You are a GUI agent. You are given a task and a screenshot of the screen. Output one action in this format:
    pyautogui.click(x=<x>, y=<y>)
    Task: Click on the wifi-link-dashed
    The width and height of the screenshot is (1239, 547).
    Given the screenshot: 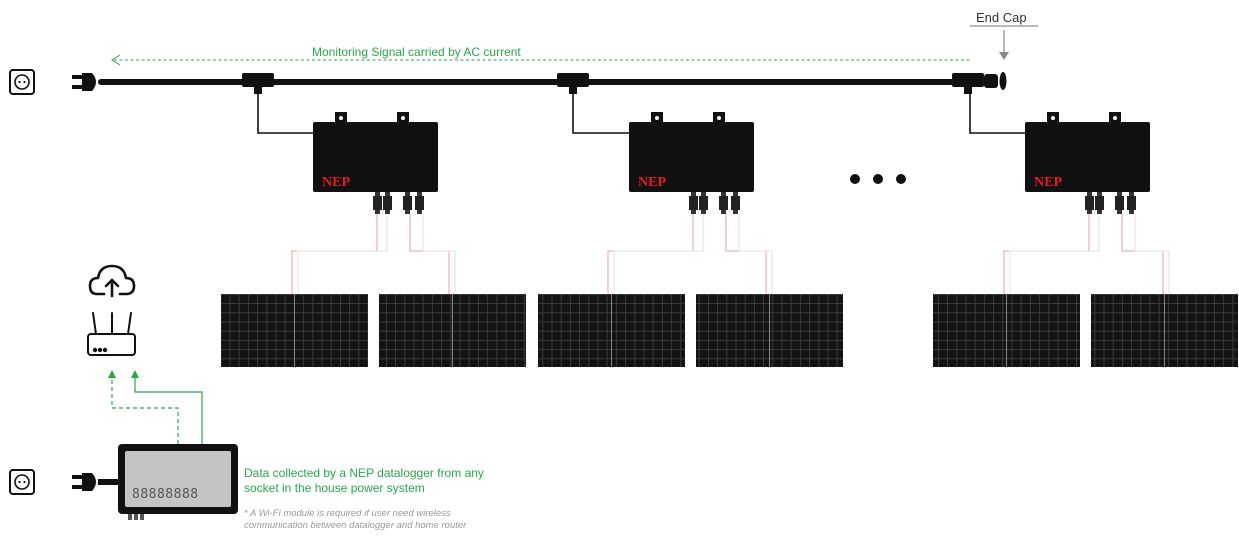 What is the action you would take?
    pyautogui.click(x=145, y=410)
    